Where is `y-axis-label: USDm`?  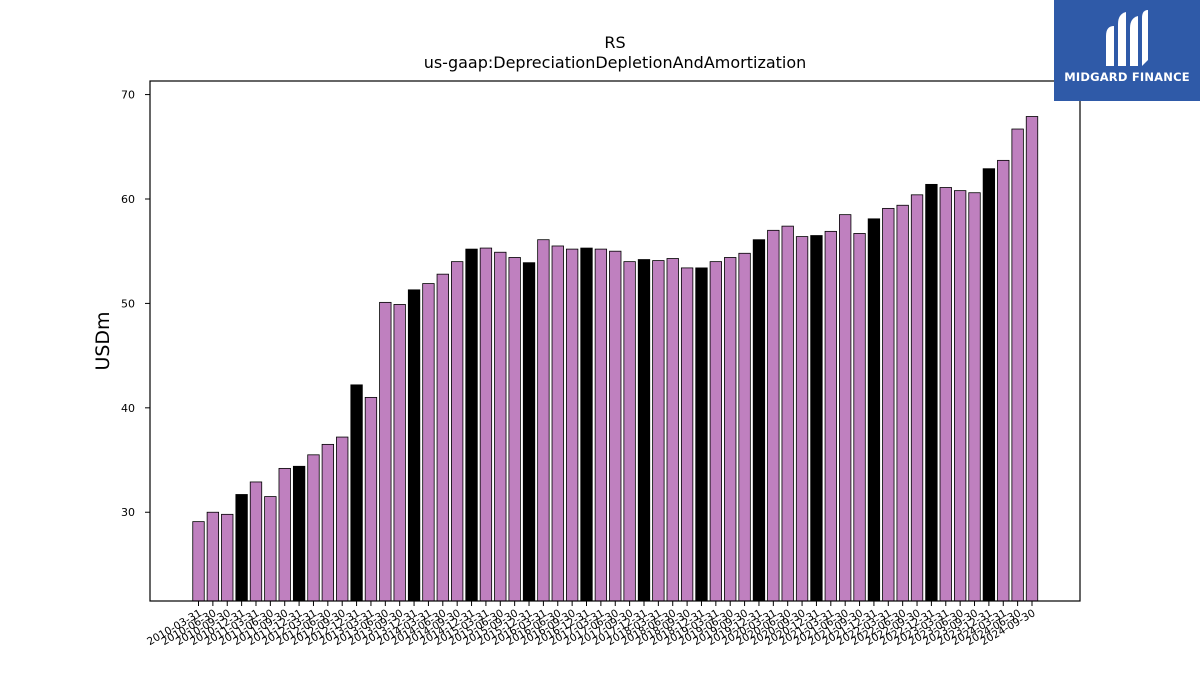
y-axis-label: USDm is located at coordinates (103, 340).